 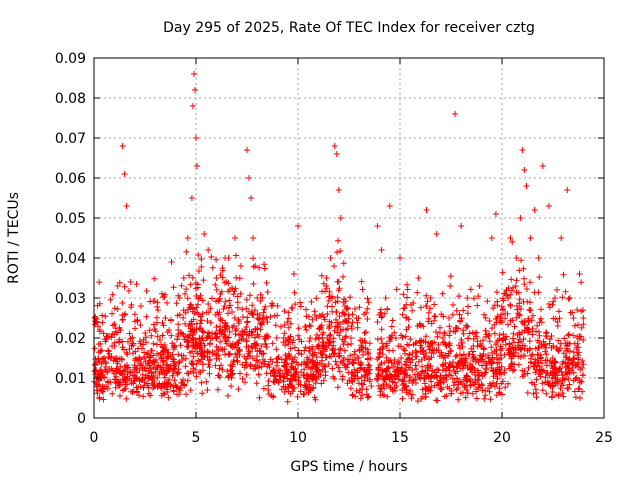 I want to click on y-tick-label: 0.05, so click(x=70, y=219).